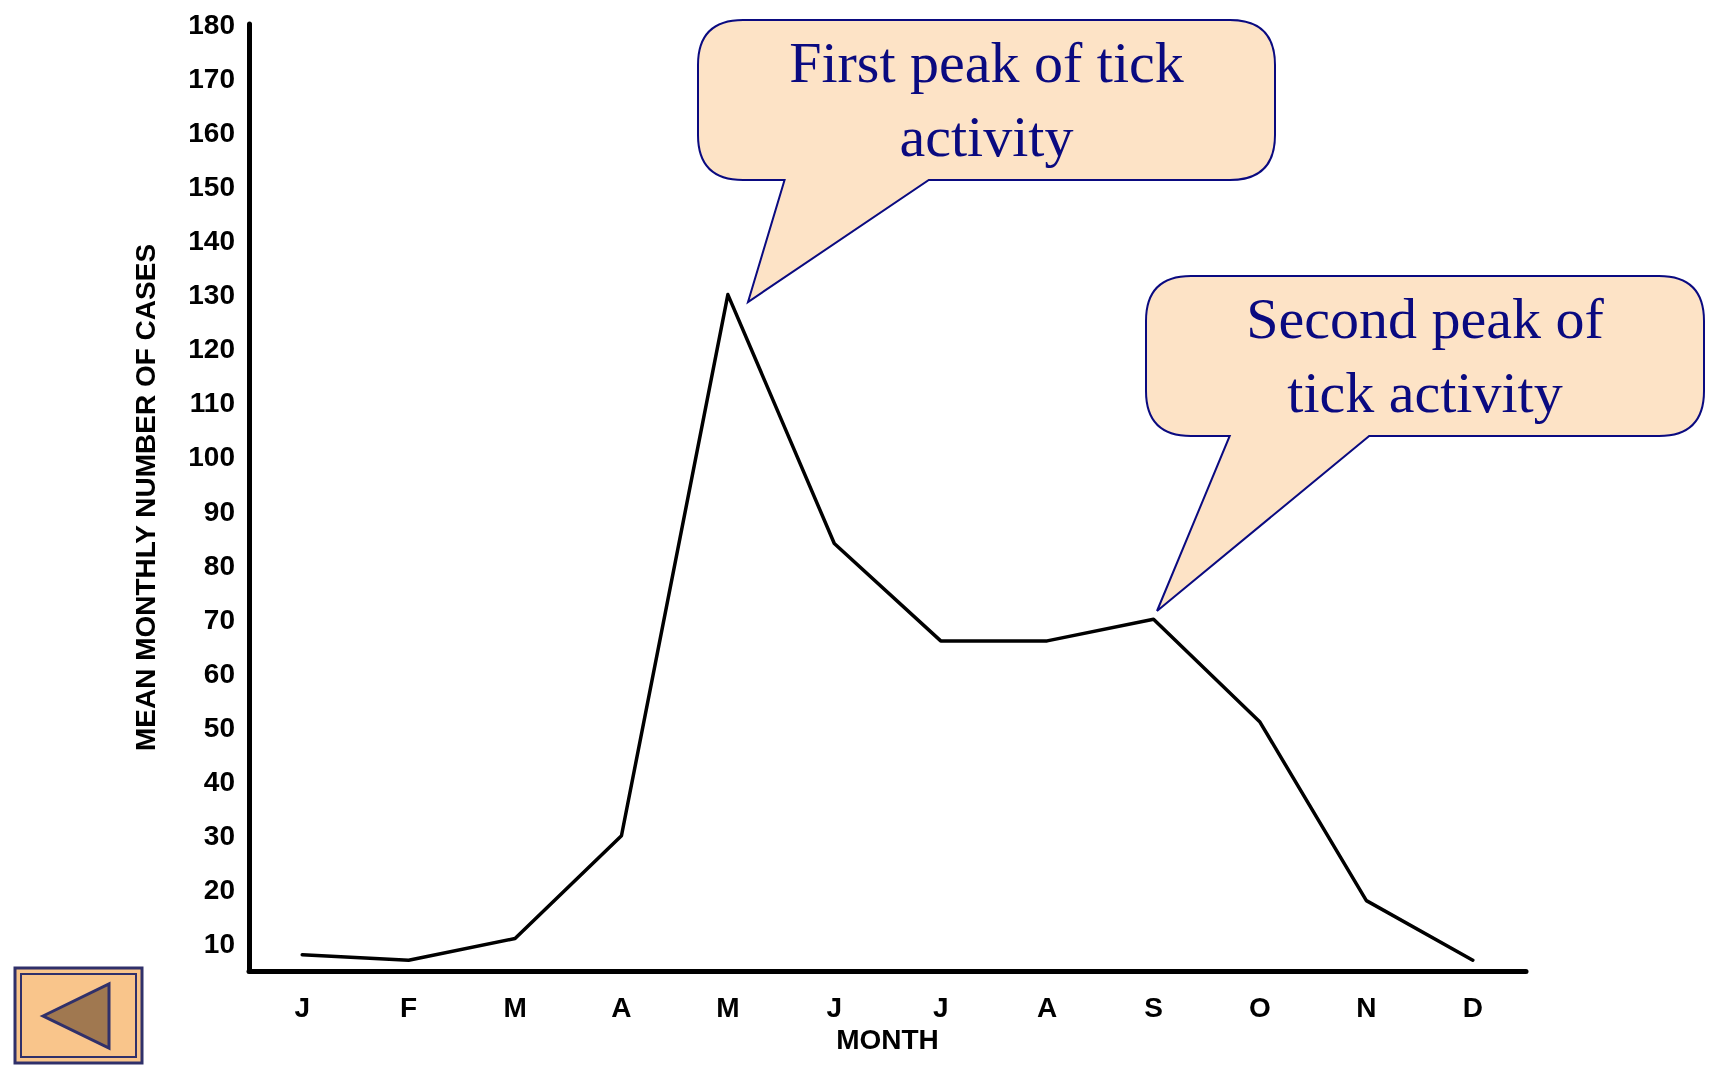 The height and width of the screenshot is (1066, 1711). I want to click on y-tick-label: 100, so click(211, 457).